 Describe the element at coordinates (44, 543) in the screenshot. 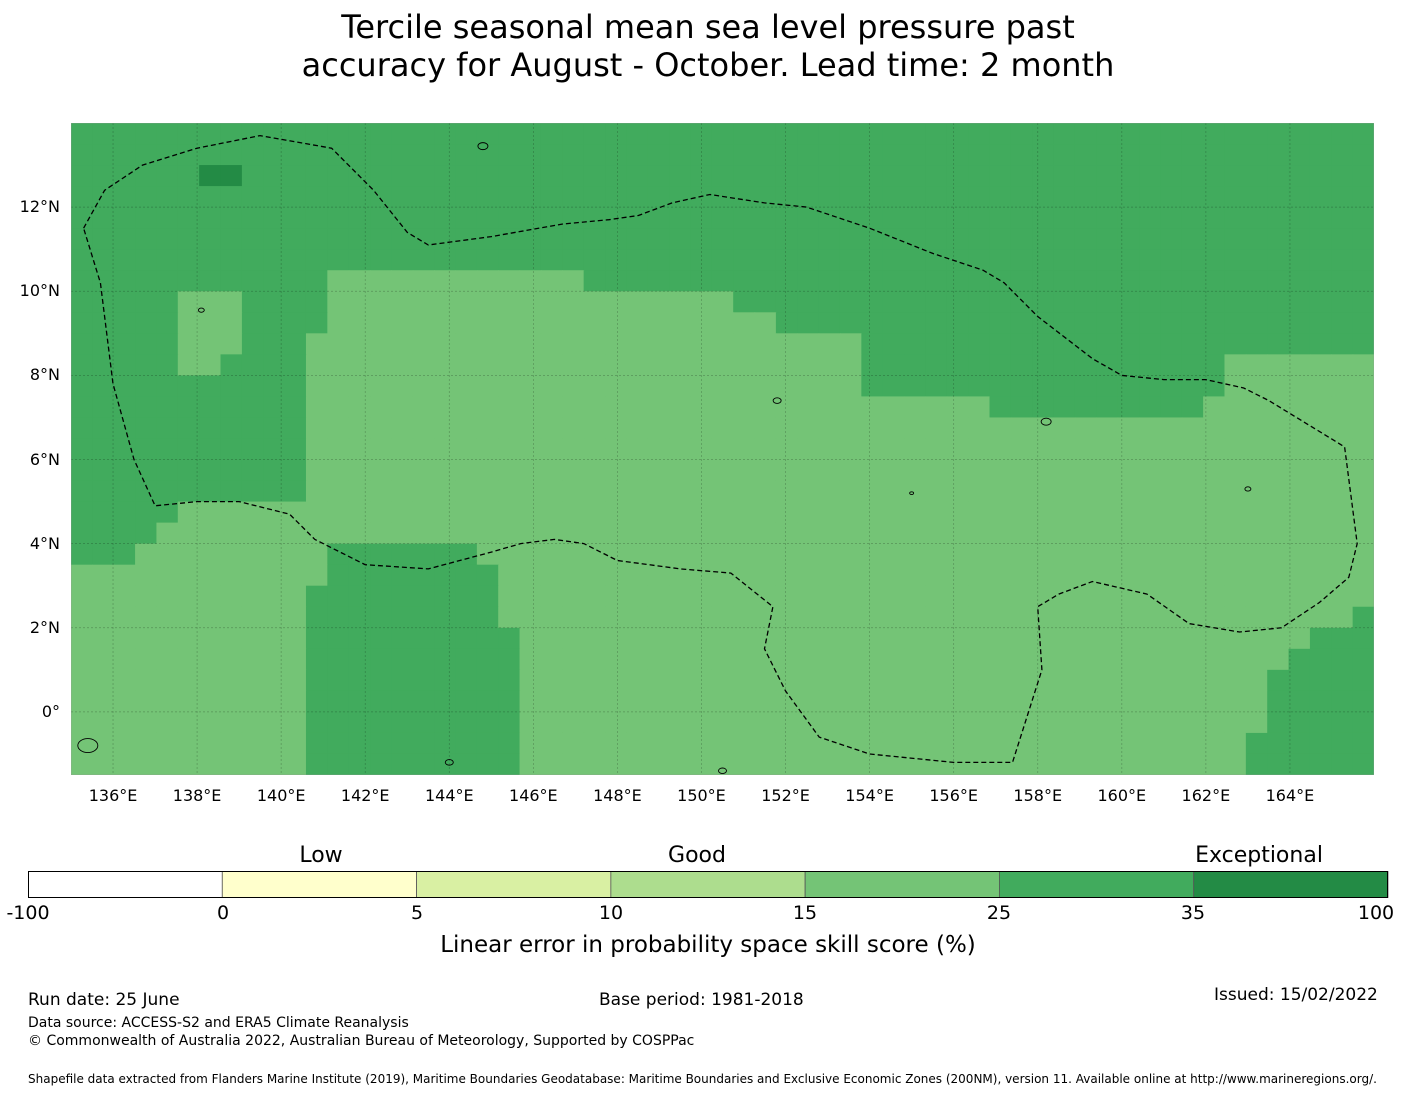

I see `latitude-tick-label: 4°N` at that location.